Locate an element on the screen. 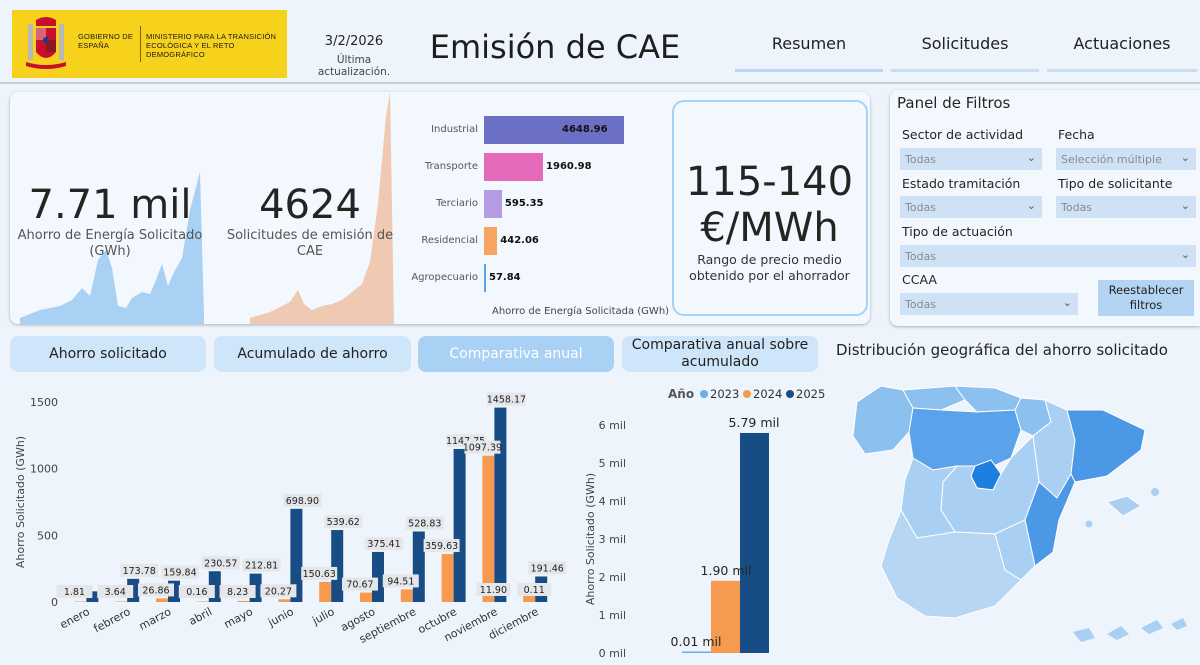  sector-bar-label: Industrial is located at coordinates (454, 129).